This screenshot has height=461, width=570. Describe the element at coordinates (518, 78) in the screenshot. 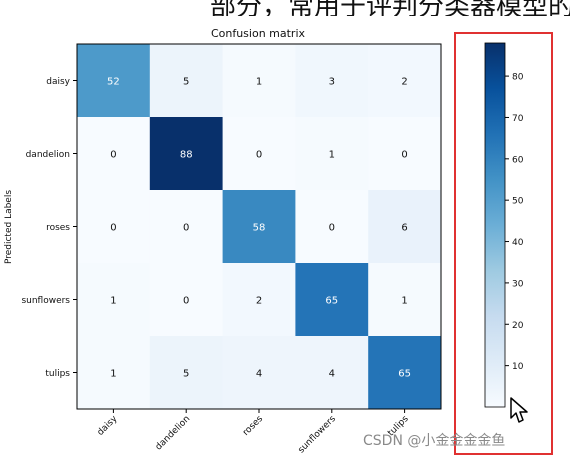

I see `colorbar-tick-label: 80` at that location.